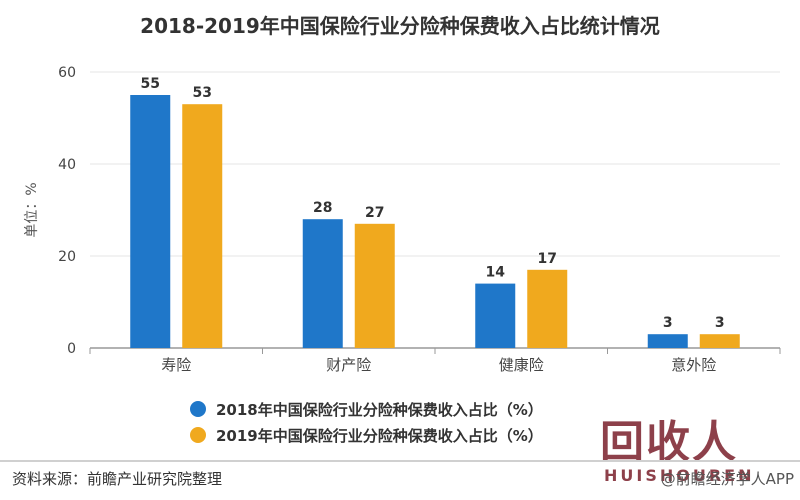 Image resolution: width=800 pixels, height=500 pixels. I want to click on legend-marker-2018, so click(198, 409).